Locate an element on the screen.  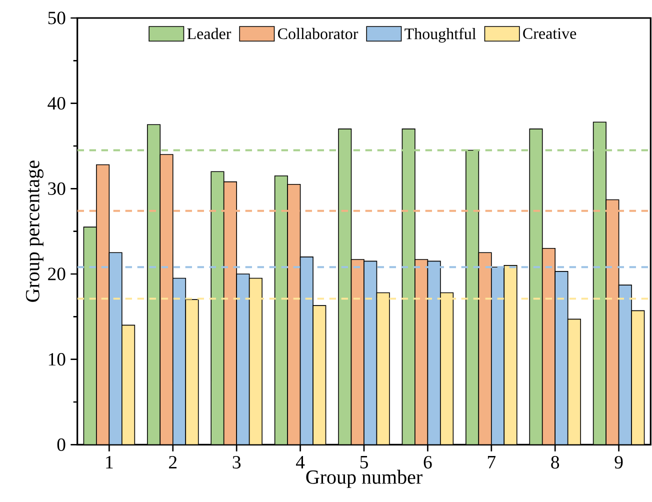
y-tick-label: 50 is located at coordinates (57, 18).